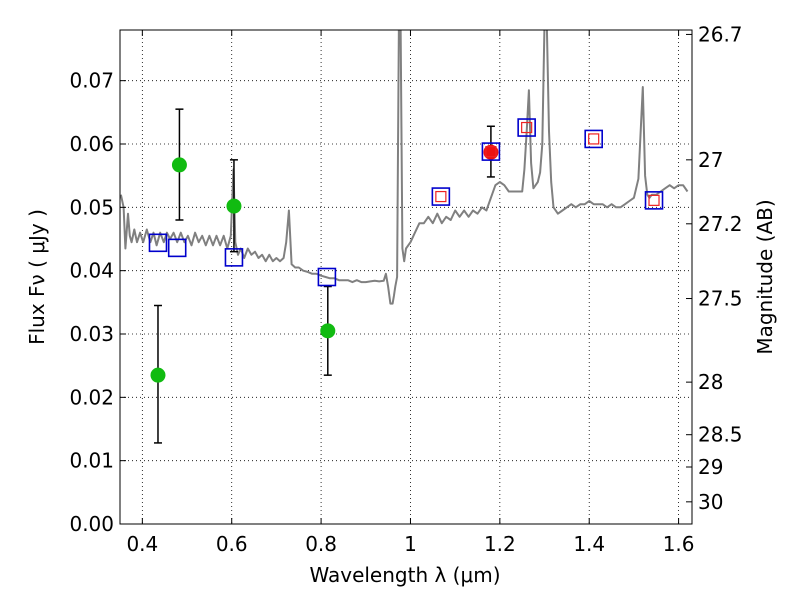  Describe the element at coordinates (720, 435) in the screenshot. I see `magnitude-tick-label: 28.5` at that location.